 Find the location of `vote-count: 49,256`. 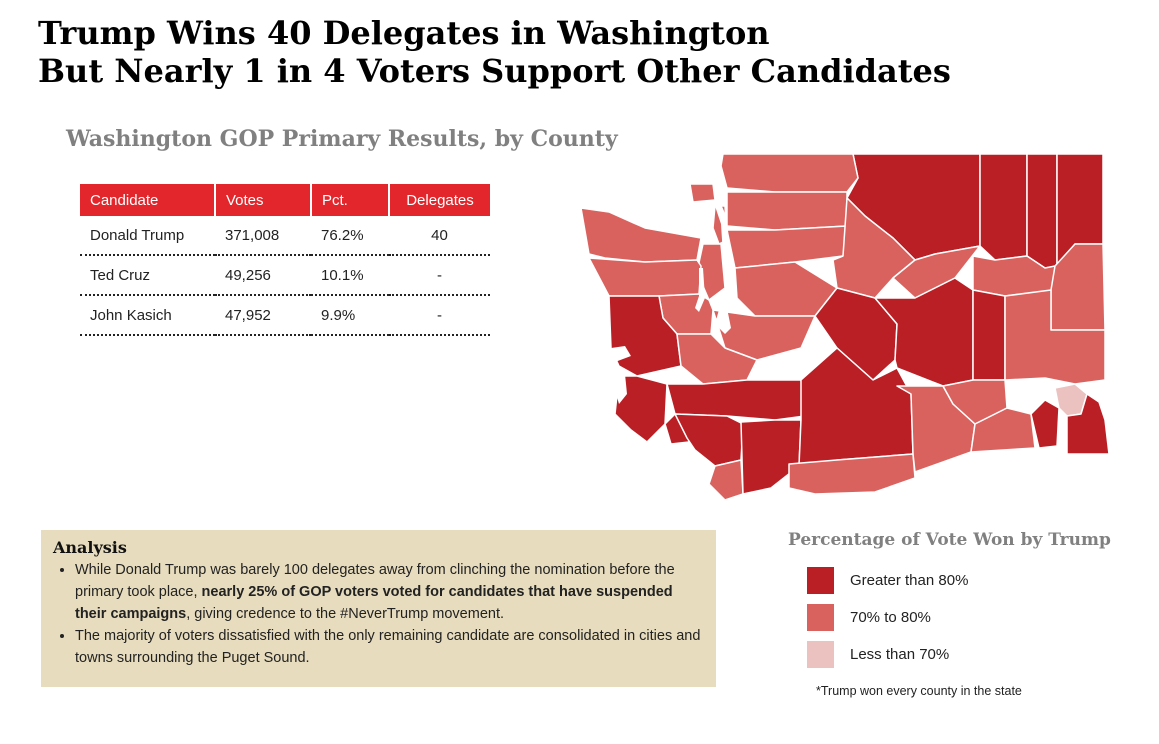

vote-count: 49,256 is located at coordinates (263, 275).